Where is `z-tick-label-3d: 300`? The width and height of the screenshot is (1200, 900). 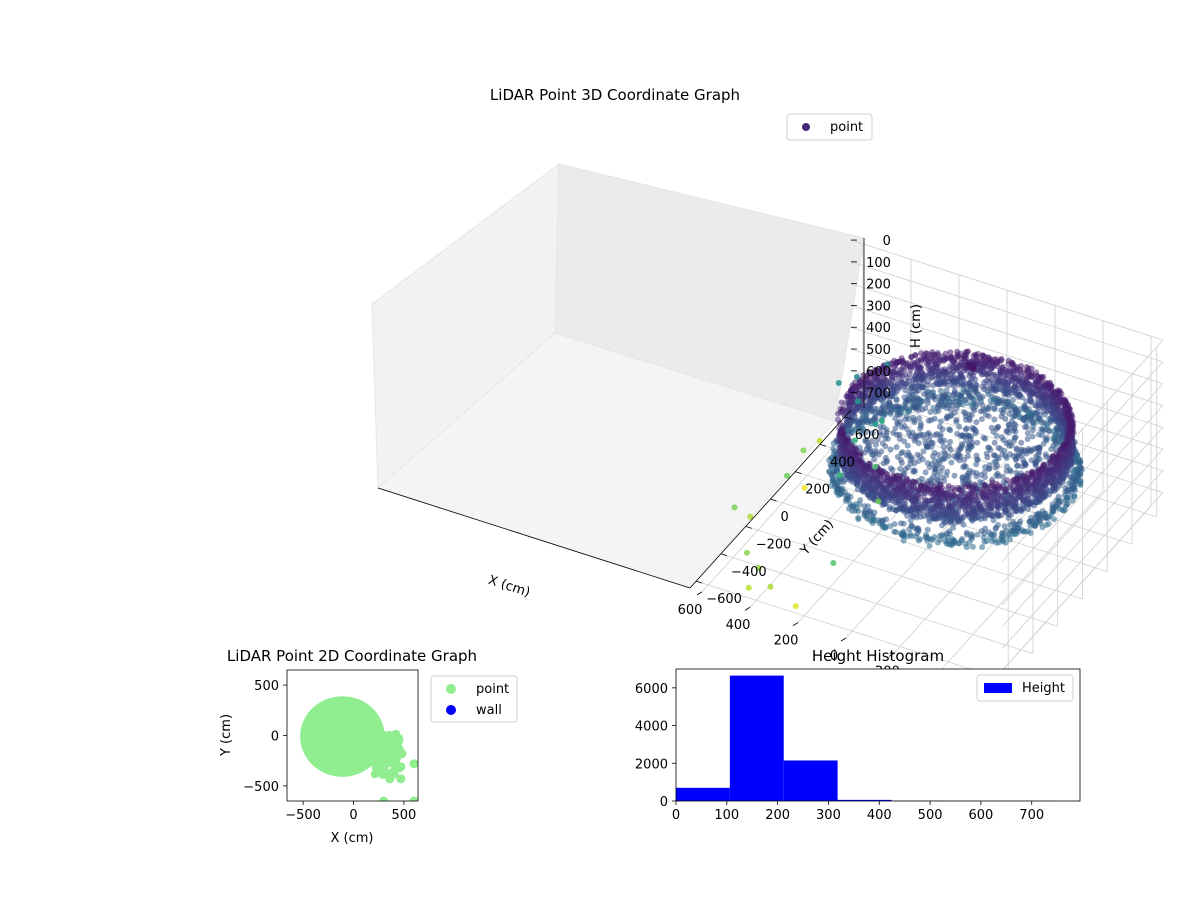 z-tick-label-3d: 300 is located at coordinates (878, 306).